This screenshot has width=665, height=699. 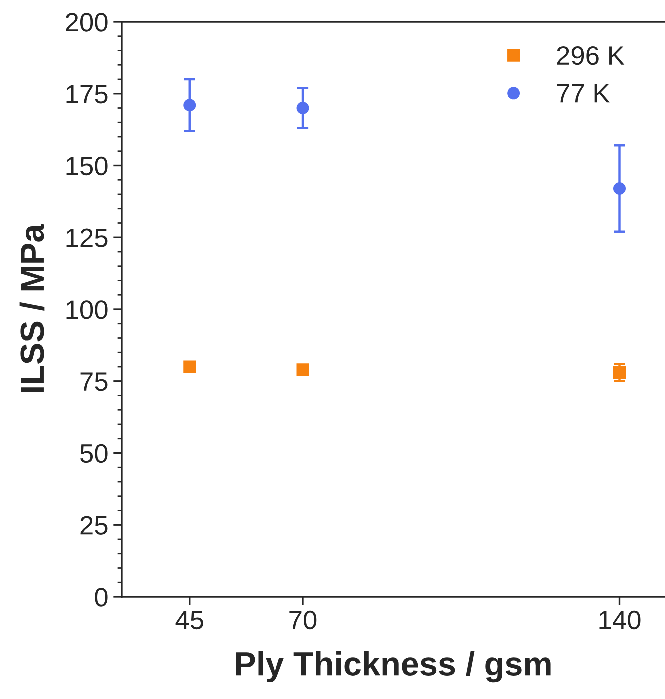 What do you see at coordinates (87, 22) in the screenshot?
I see `y-tick-label: 200` at bounding box center [87, 22].